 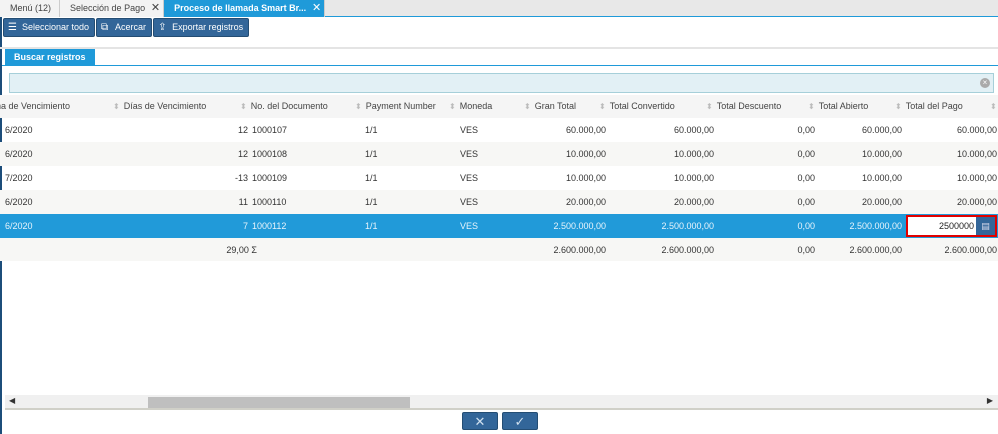 I want to click on payment-amount-input: ▤, so click(x=951, y=226).